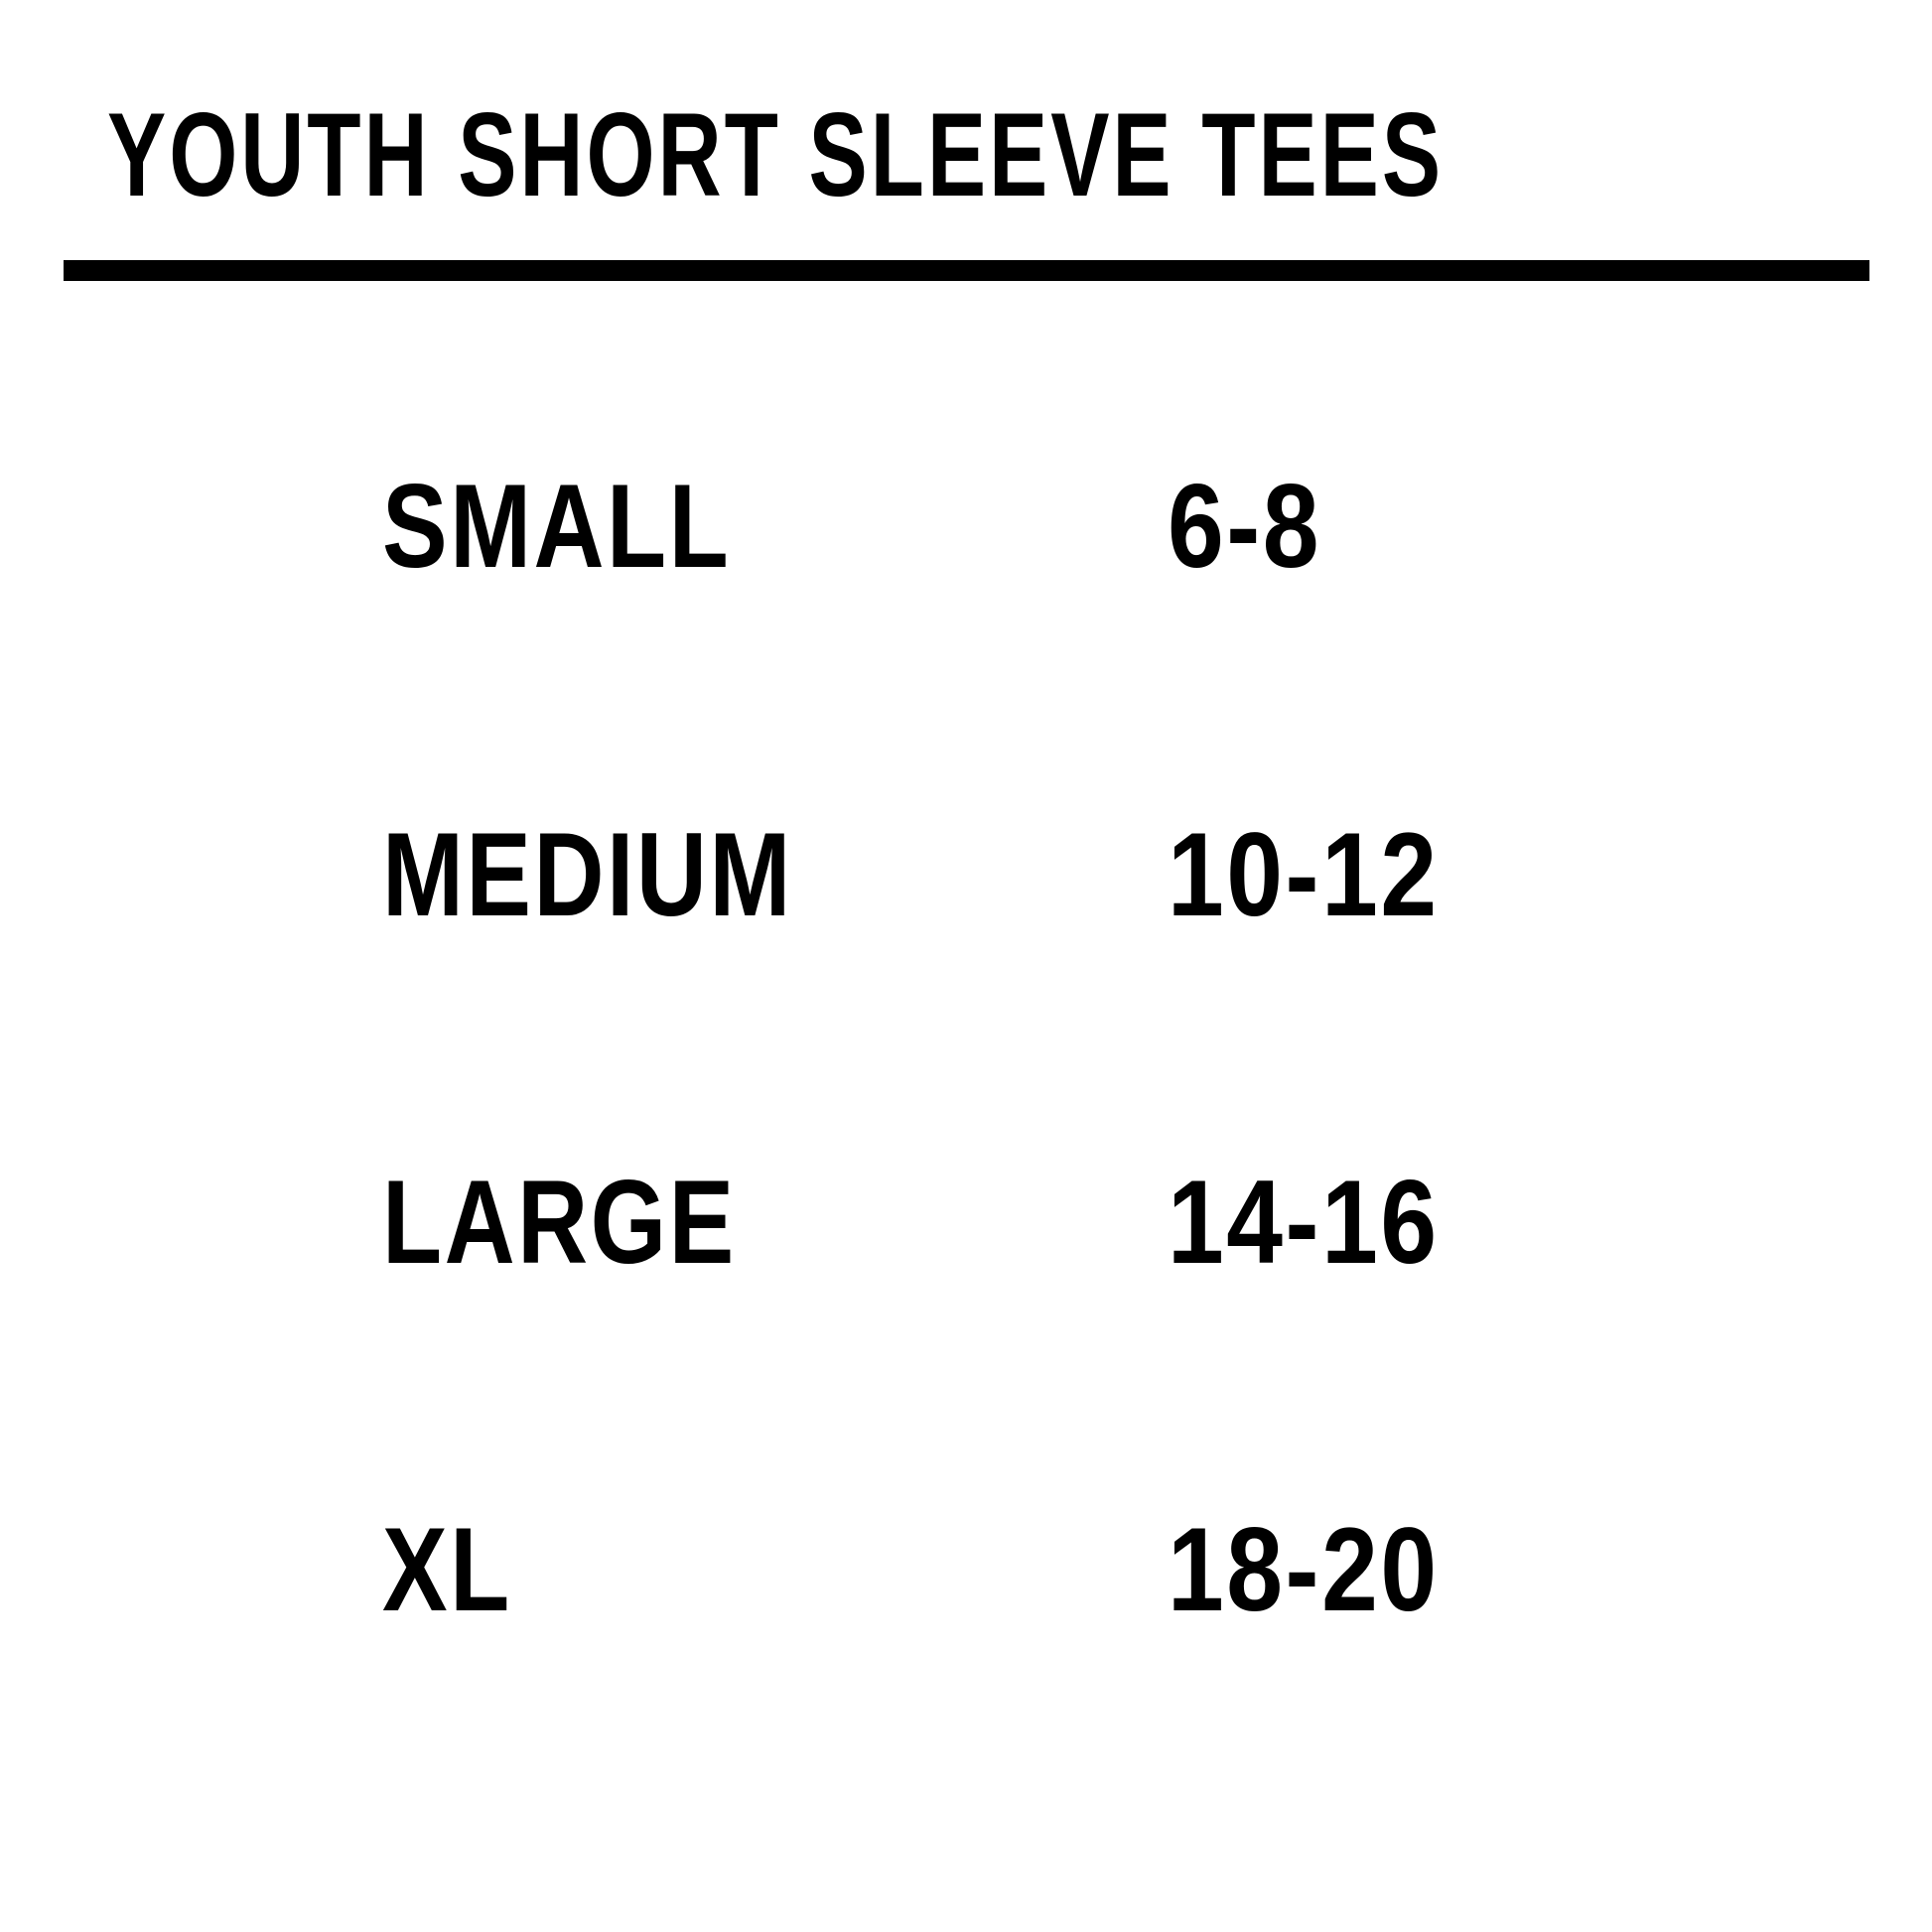 The image size is (1932, 1932). I want to click on size-label: MEDIUM, so click(587, 874).